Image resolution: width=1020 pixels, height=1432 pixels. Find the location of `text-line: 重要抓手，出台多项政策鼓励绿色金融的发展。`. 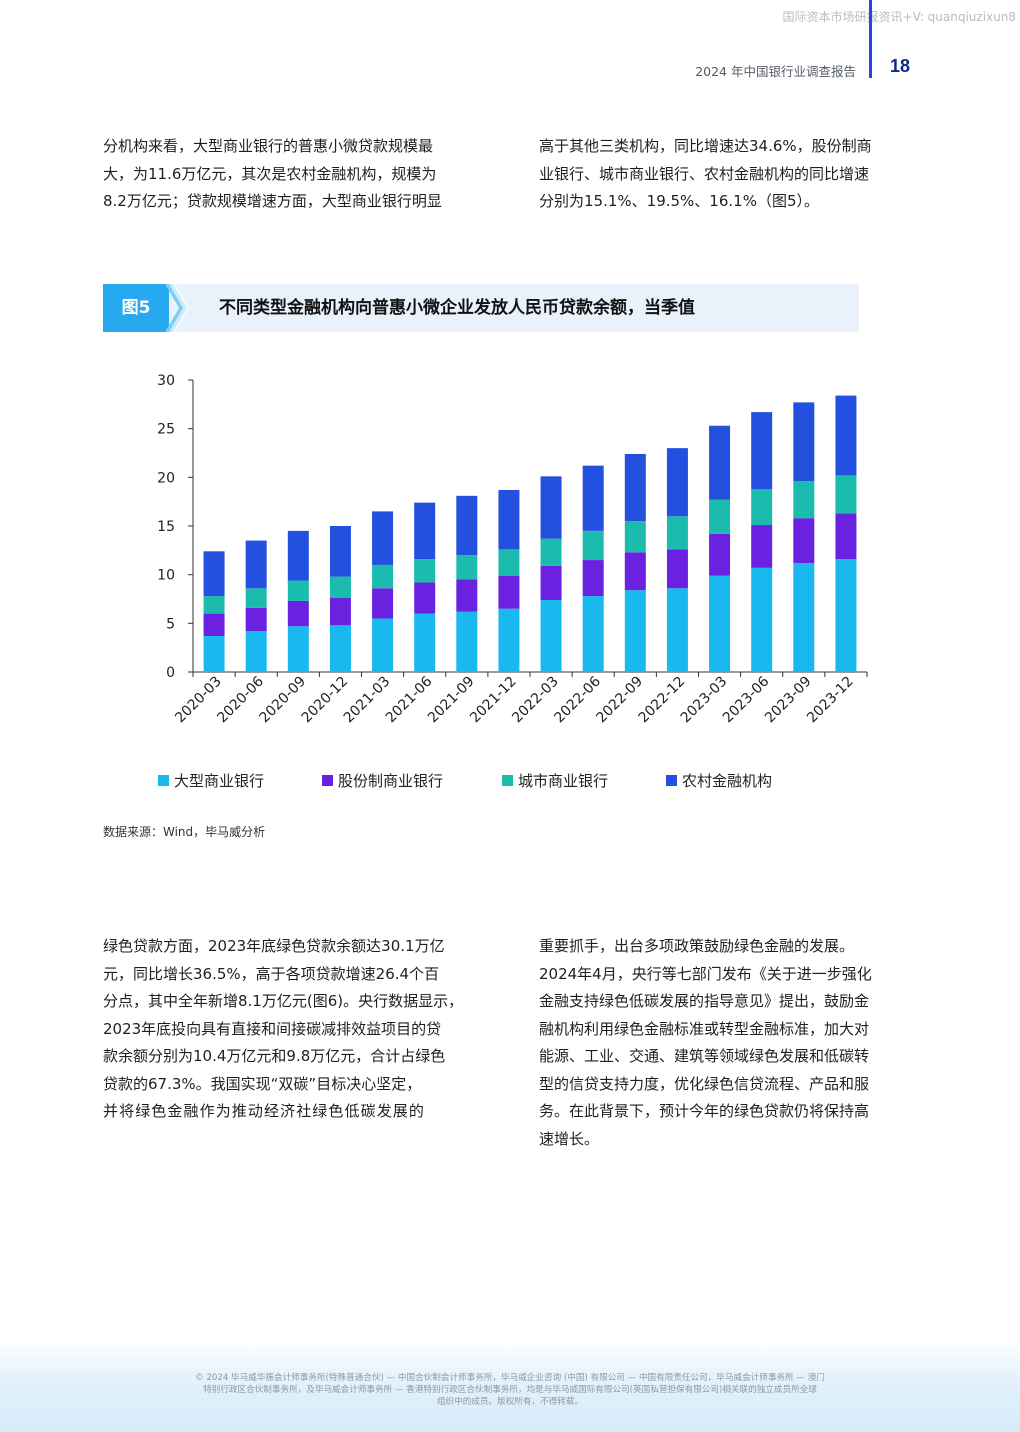

text-line: 重要抓手，出台多项政策鼓励绿色金融的发展。 is located at coordinates (697, 946).